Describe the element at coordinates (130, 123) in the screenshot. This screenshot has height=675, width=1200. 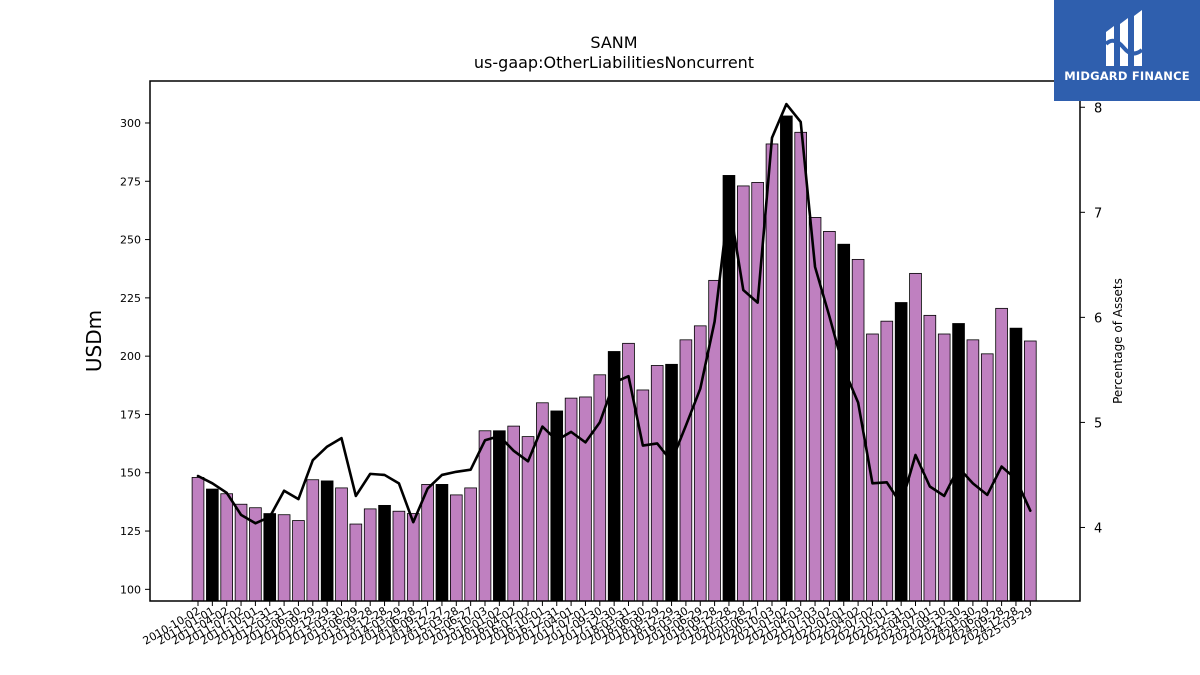
I see `y-tick-label: 300` at that location.